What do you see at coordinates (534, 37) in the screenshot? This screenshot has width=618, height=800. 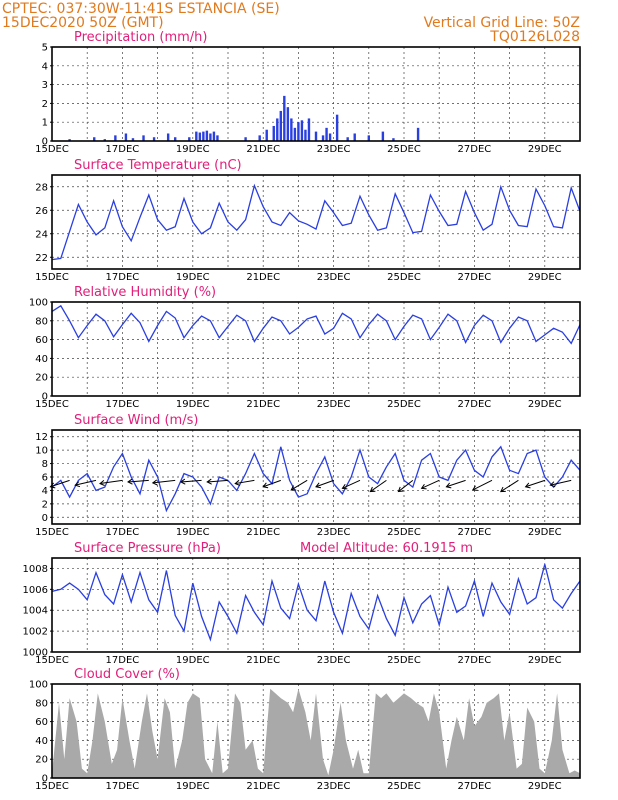 I see `header-model: TQ0126L028` at bounding box center [534, 37].